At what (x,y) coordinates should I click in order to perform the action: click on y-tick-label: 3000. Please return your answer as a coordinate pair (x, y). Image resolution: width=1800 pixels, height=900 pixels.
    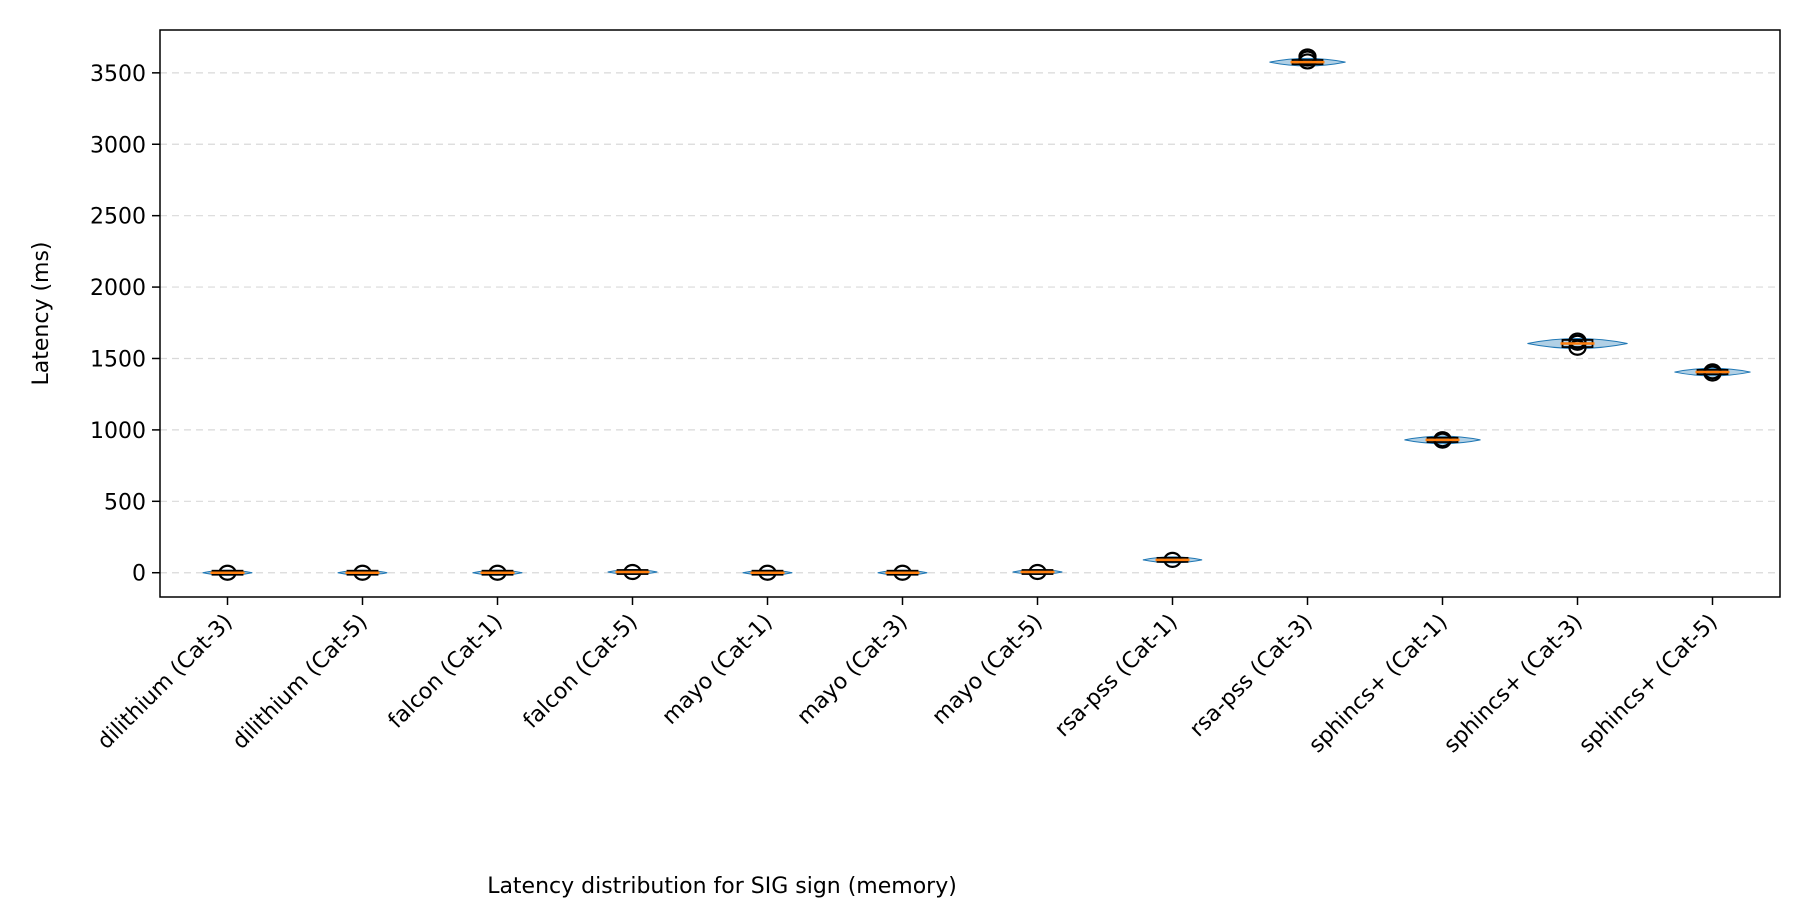
    Looking at the image, I should click on (118, 145).